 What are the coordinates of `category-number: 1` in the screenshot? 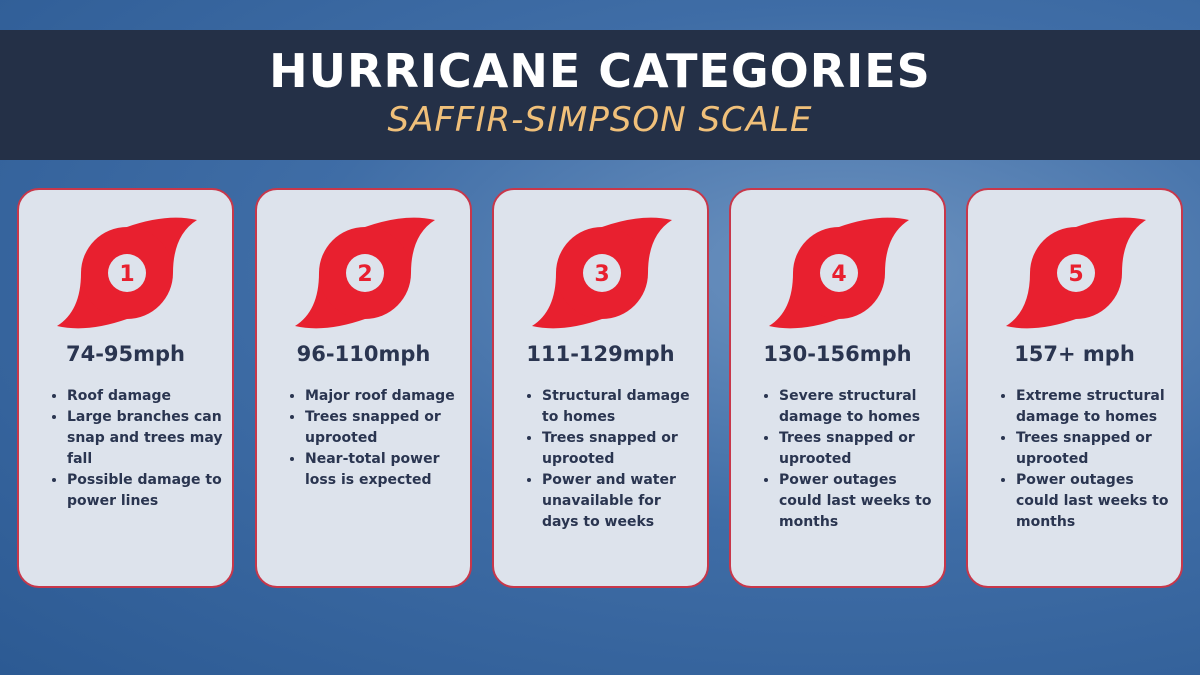 It's located at (126, 274).